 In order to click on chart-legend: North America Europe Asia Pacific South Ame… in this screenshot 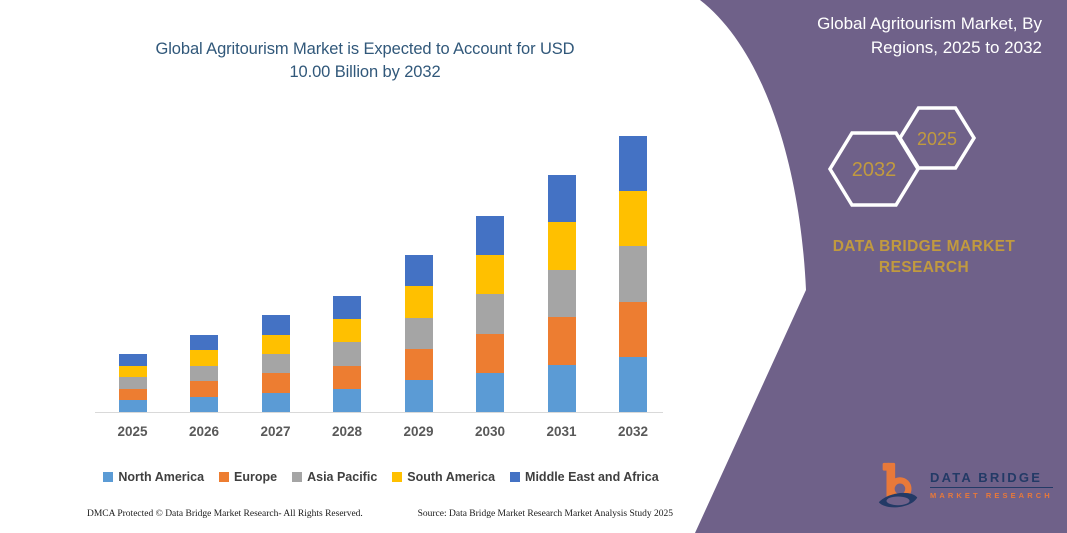, I will do `click(381, 477)`.